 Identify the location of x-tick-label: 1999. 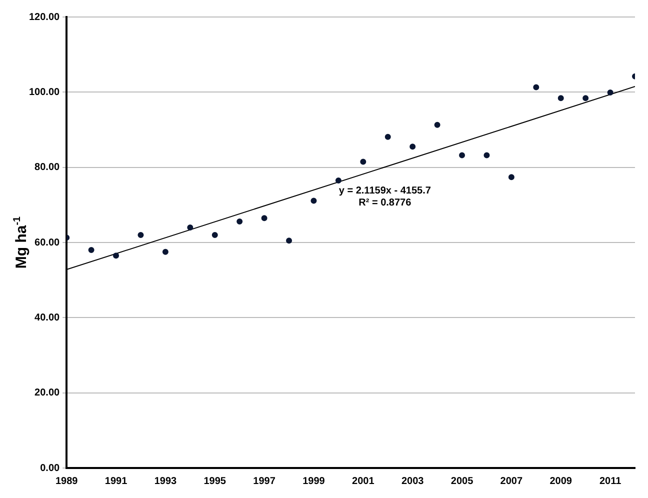
(314, 481).